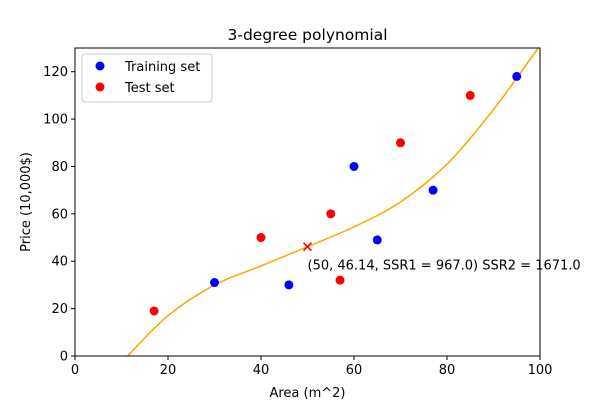  I want to click on x-tick-label: 100, so click(540, 370).